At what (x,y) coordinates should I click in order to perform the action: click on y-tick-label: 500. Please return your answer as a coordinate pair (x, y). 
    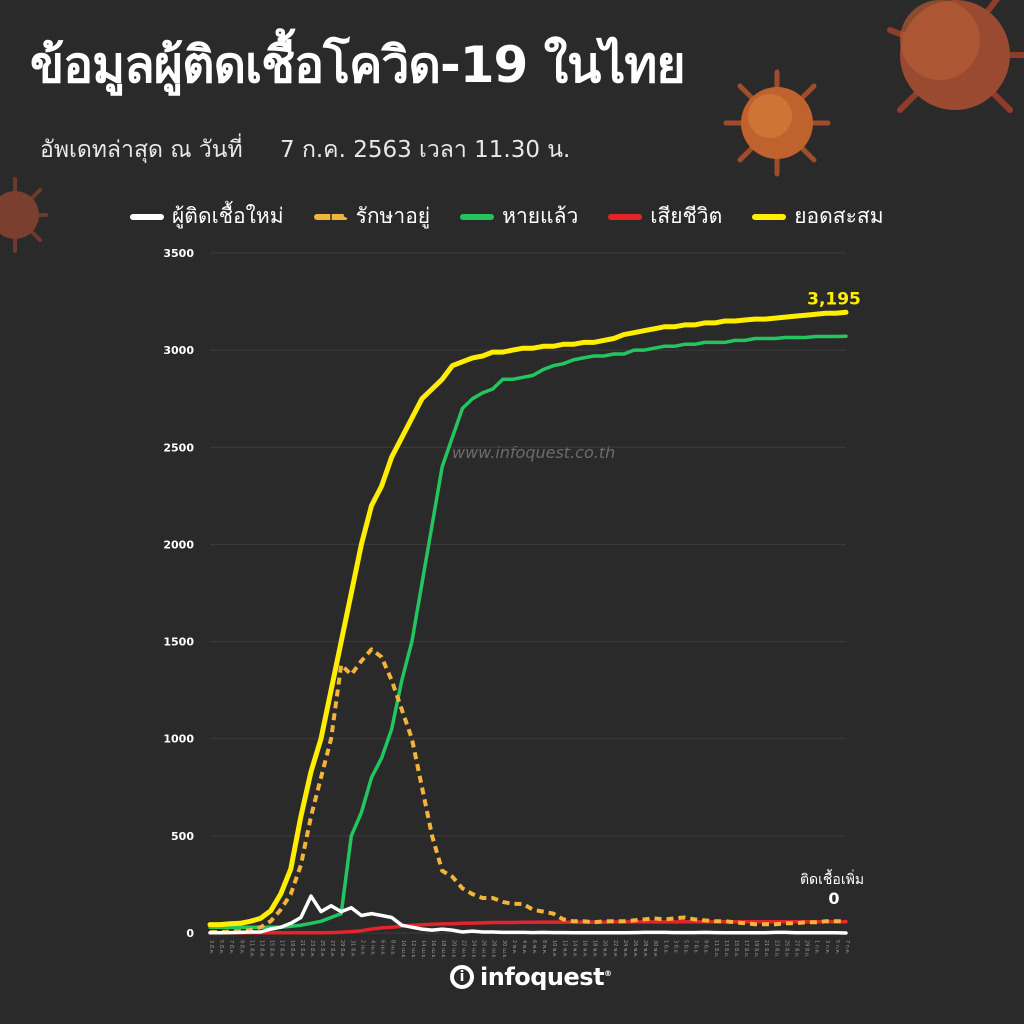
    Looking at the image, I should click on (182, 836).